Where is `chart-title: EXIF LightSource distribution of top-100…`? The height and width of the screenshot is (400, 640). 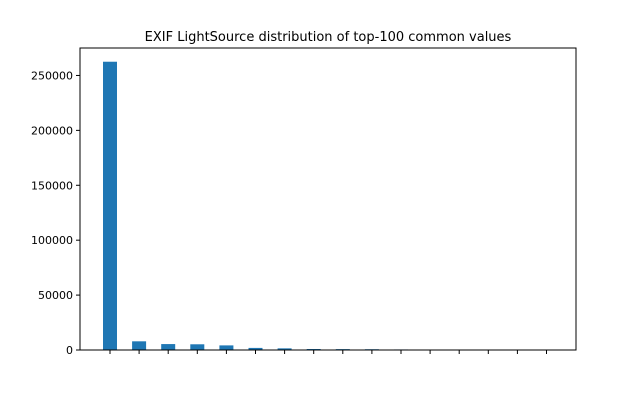 chart-title: EXIF LightSource distribution of top-100… is located at coordinates (328, 37).